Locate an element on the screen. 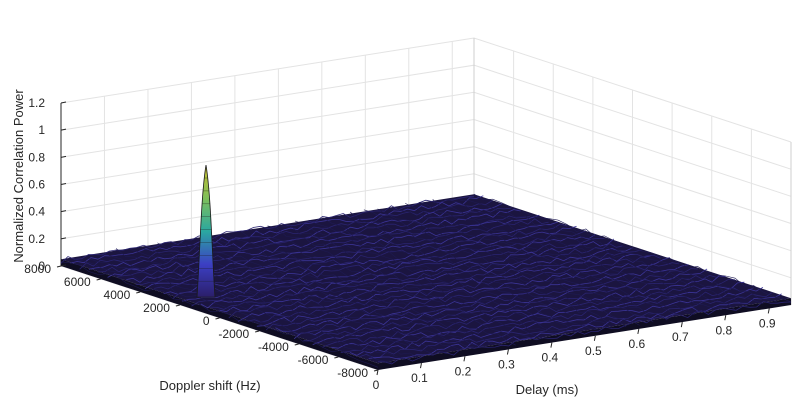  y-tick-label: -2000 is located at coordinates (233, 334).